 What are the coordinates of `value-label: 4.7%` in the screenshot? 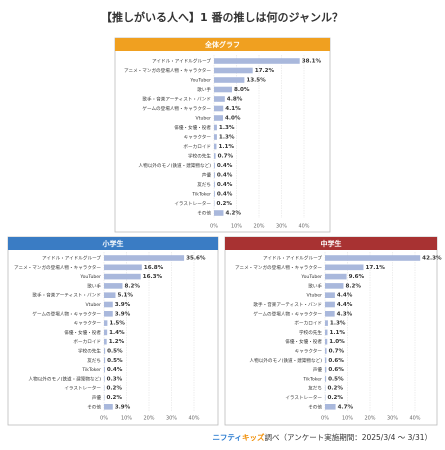 It's located at (346, 407).